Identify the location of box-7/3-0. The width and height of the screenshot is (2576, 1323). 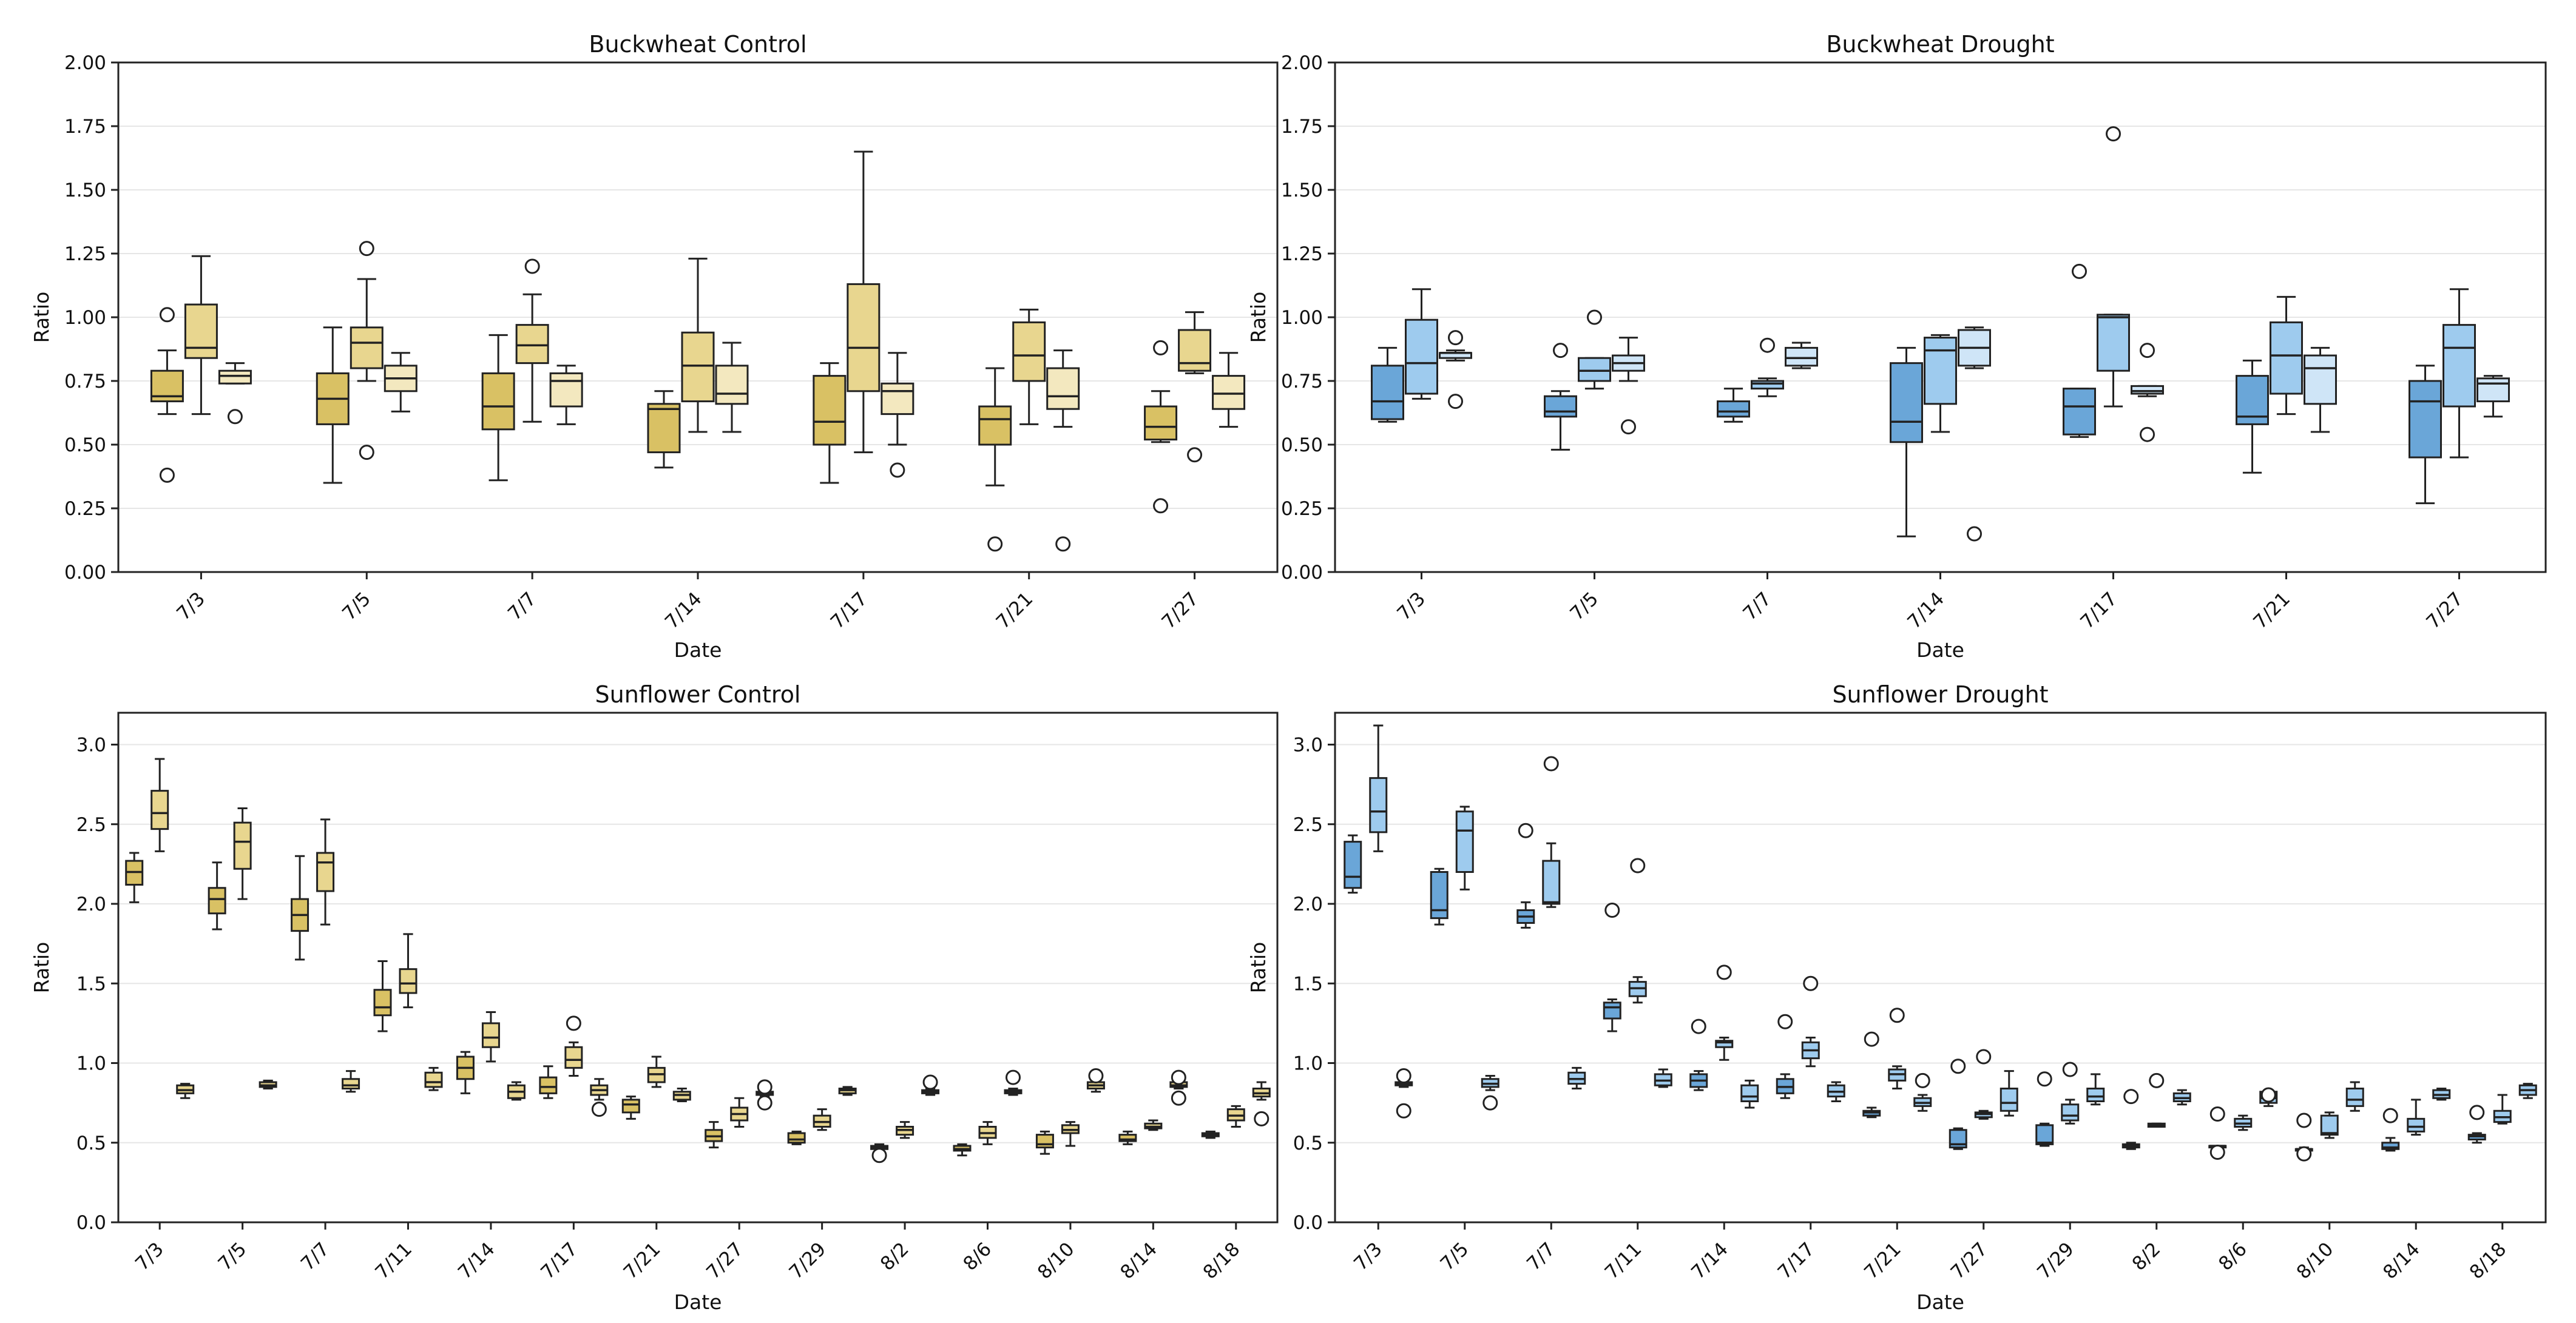
(1387, 384).